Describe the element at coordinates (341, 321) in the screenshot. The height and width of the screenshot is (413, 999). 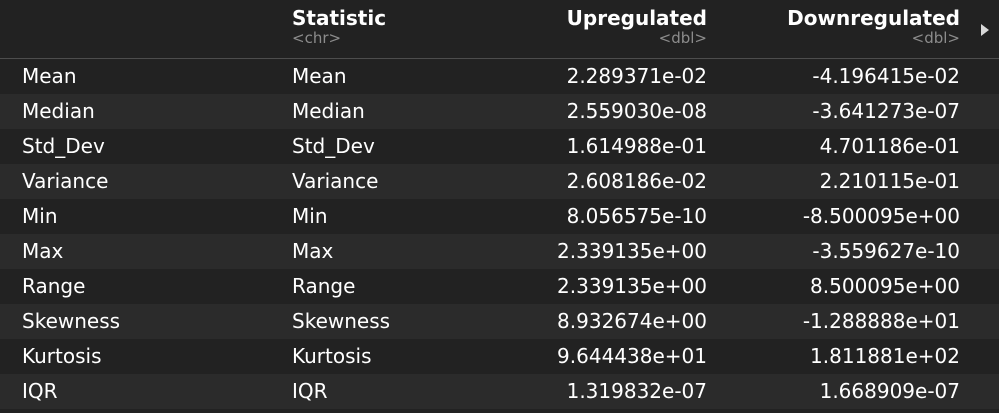
I see `statistic-cell: Skewness` at that location.